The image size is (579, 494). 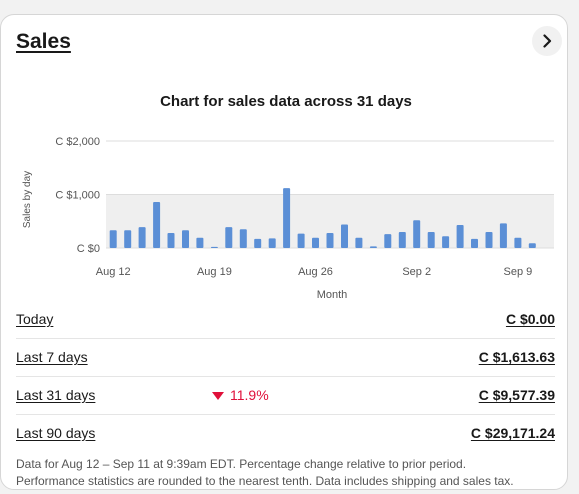 I want to click on today-value-link: C $0.00, so click(x=530, y=319).